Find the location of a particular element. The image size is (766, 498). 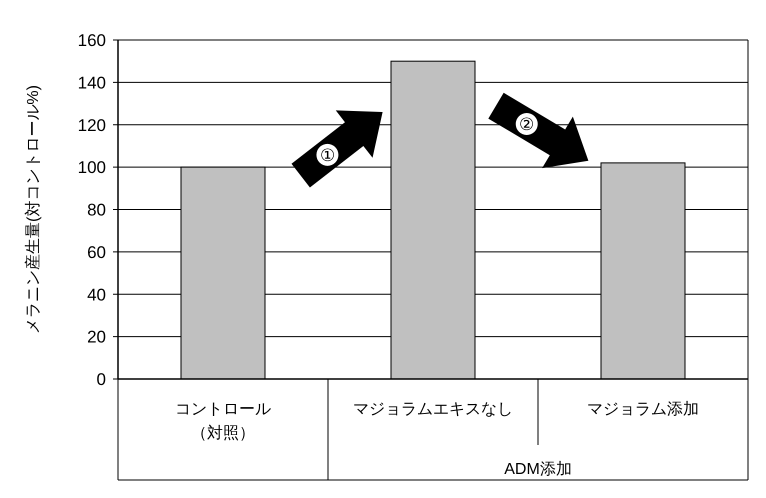

y-tick-label: 160 is located at coordinates (92, 40).